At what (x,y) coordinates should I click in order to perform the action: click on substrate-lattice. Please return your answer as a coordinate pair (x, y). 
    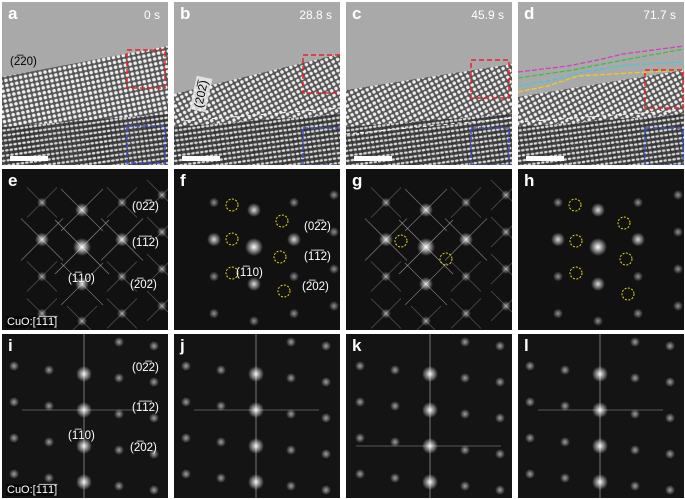
    Looking at the image, I should click on (257, 139).